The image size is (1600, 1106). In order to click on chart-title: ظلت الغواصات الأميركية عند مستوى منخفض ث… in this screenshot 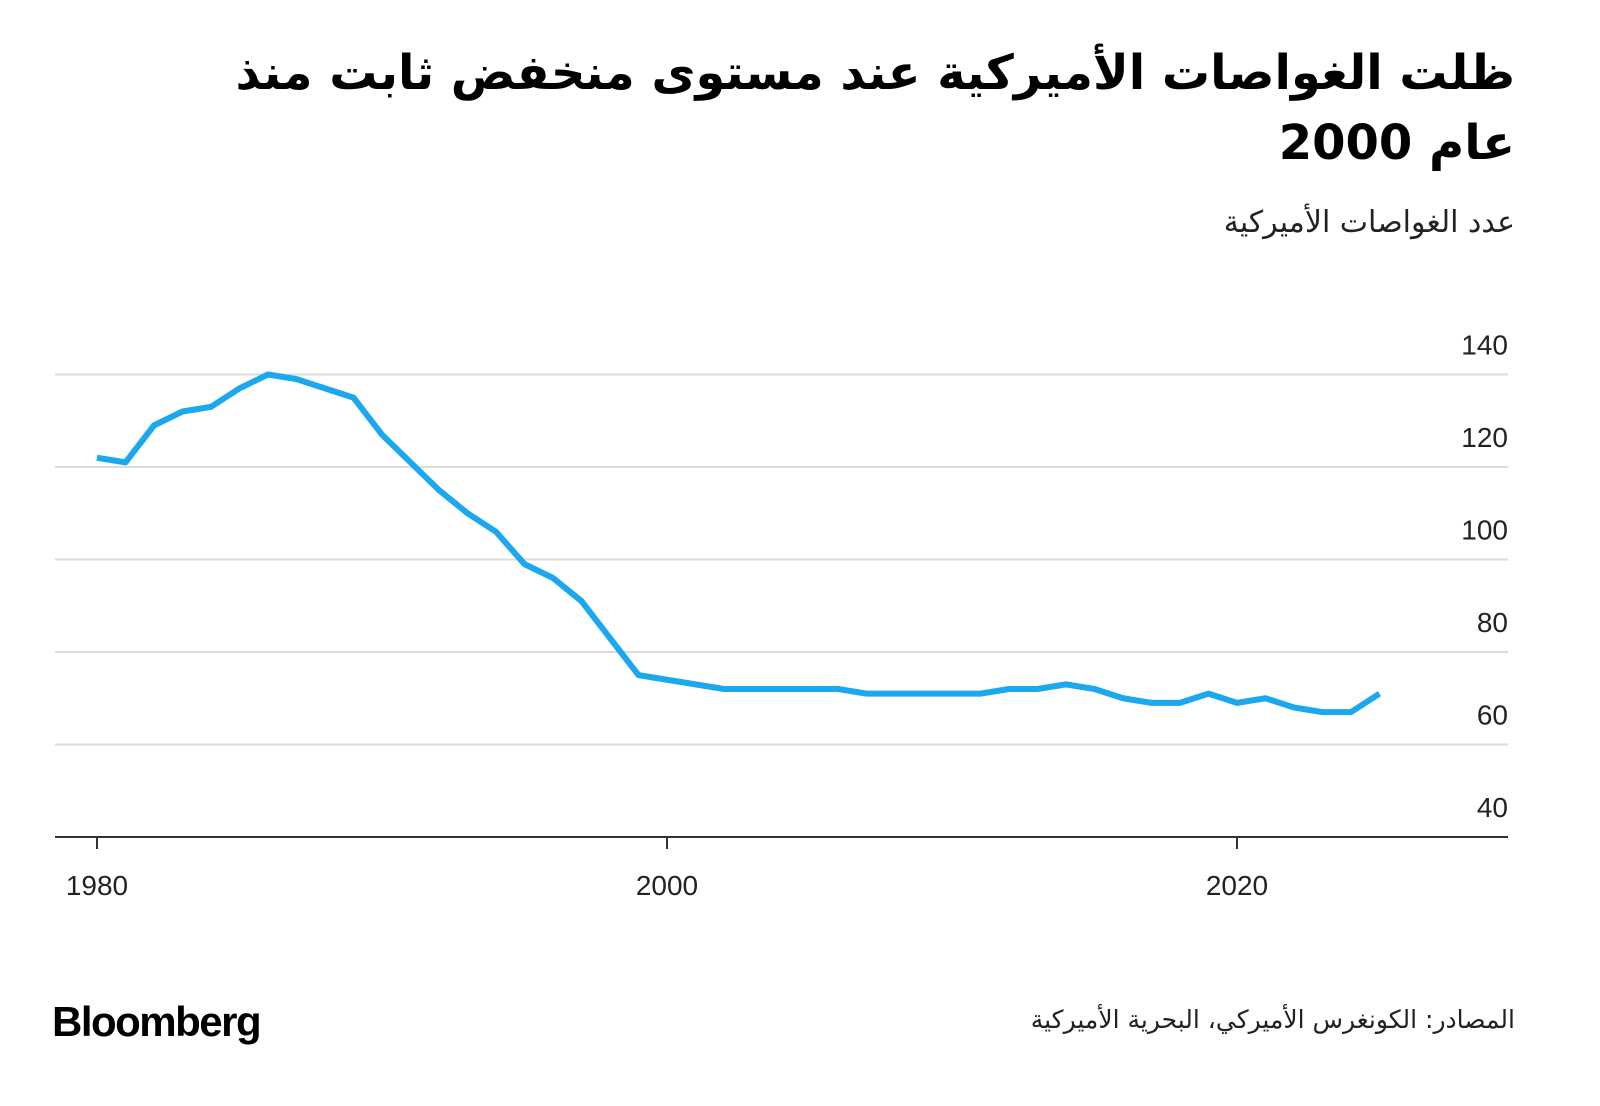, I will do `click(875, 108)`.